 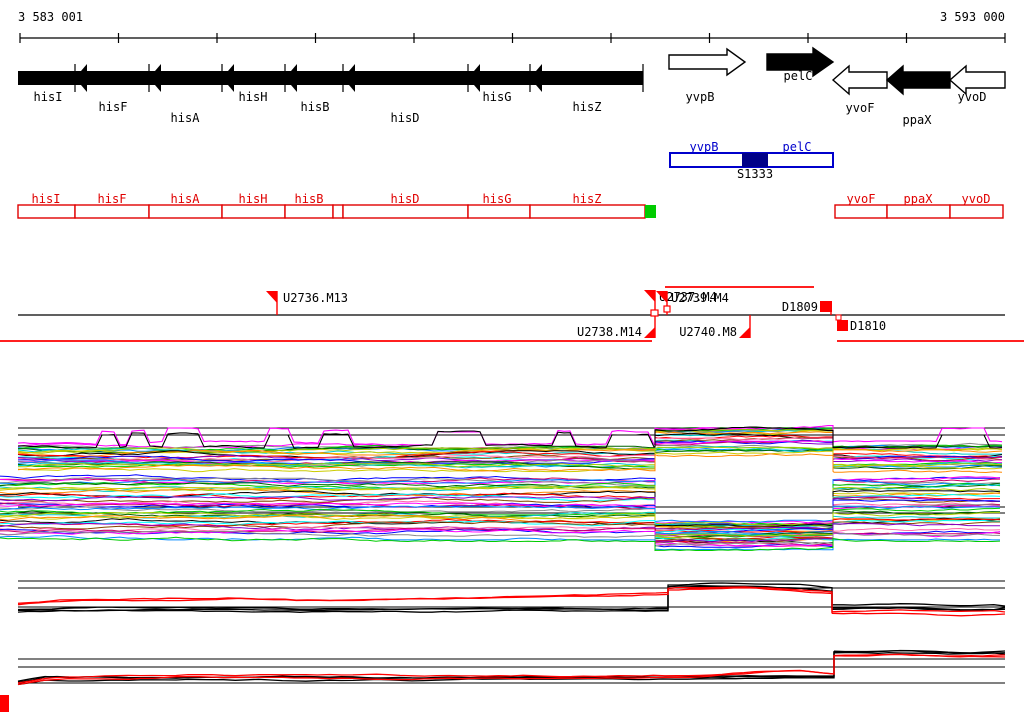 I want to click on flag-label: U2737.M4, so click(x=688, y=297).